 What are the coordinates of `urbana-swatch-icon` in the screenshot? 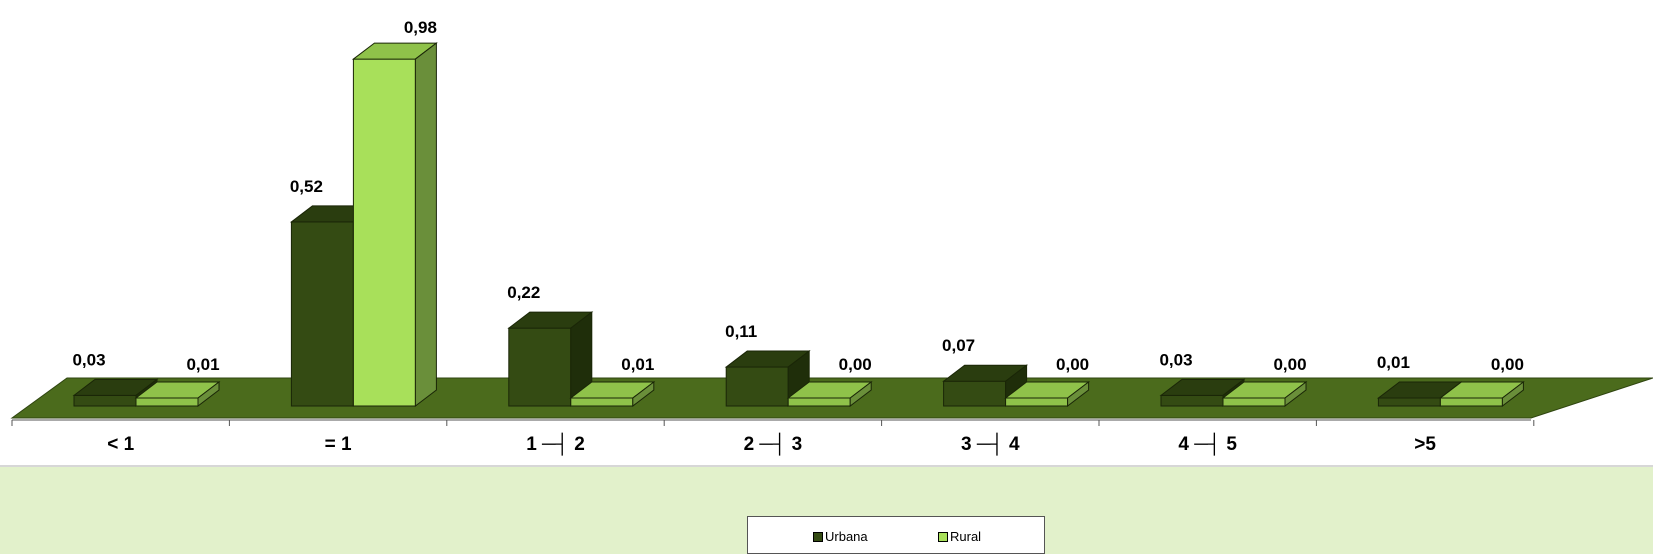 It's located at (818, 536).